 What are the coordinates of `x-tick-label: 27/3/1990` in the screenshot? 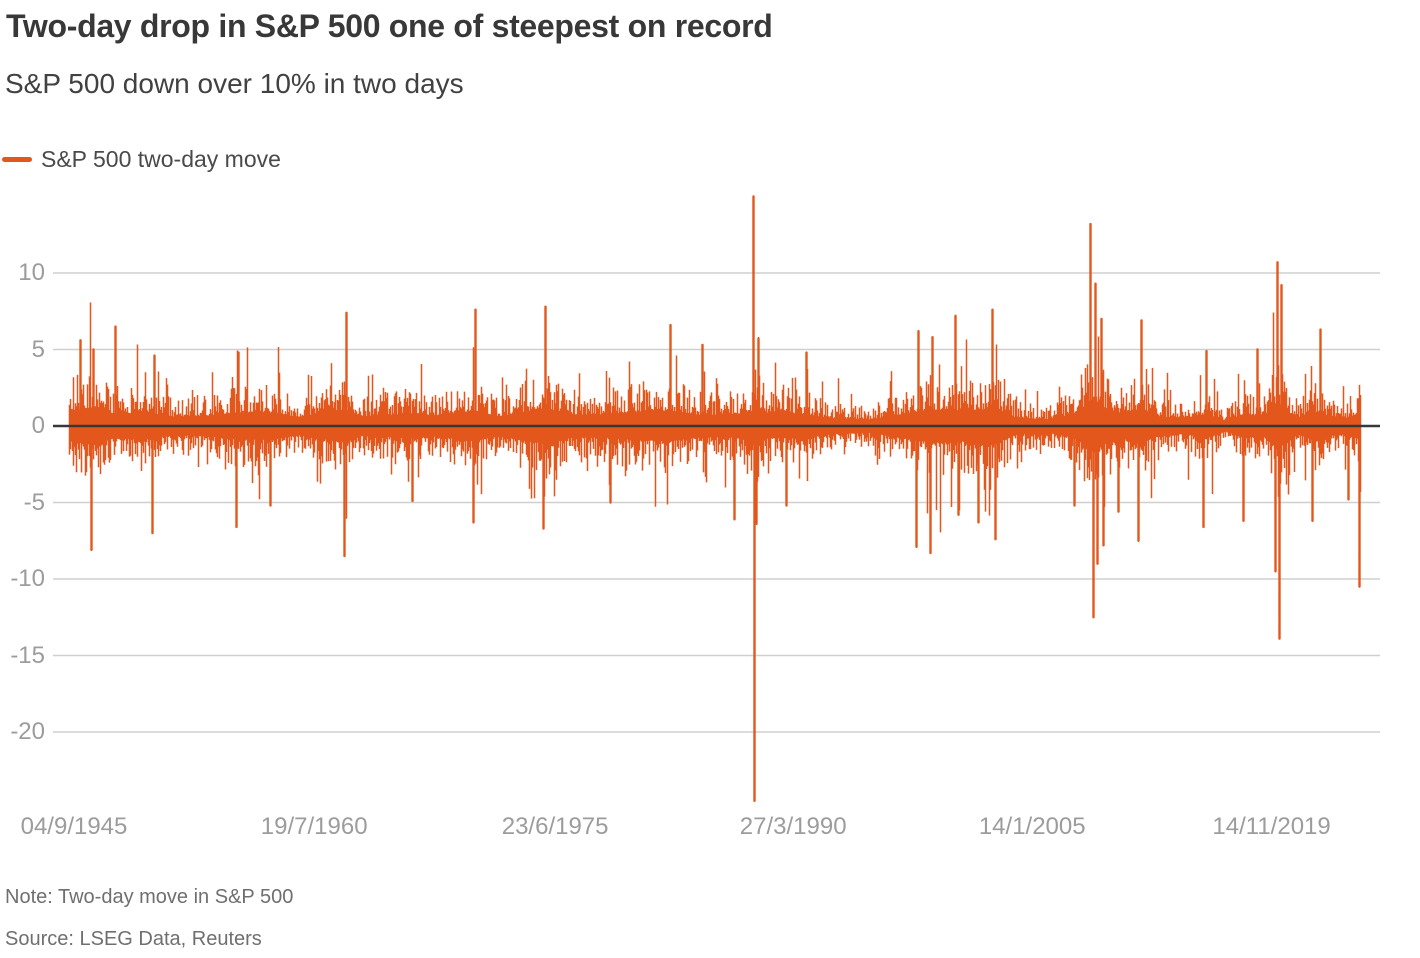 It's located at (793, 826).